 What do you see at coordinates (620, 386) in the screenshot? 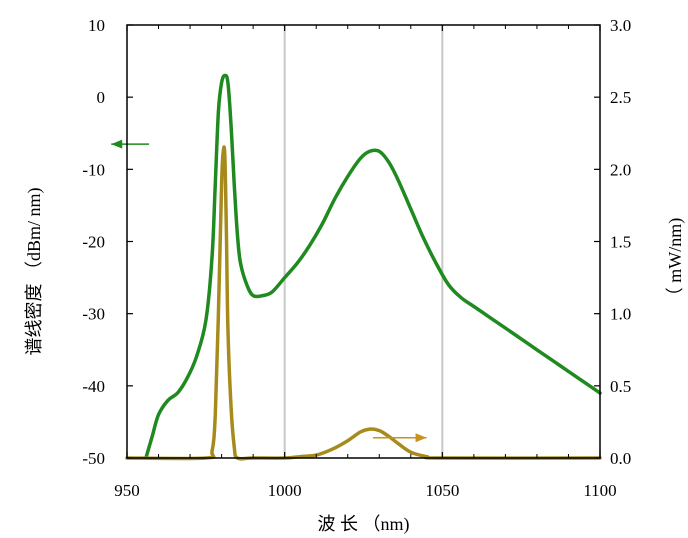
I see `y-right-tick-label: 0.5` at bounding box center [620, 386].